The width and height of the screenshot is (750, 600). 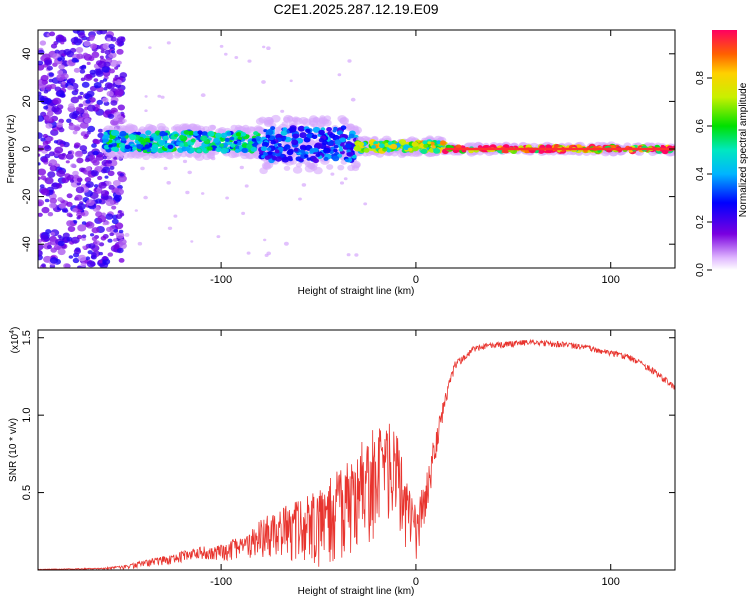 What do you see at coordinates (355, 9) in the screenshot?
I see `figure-title: C2E1.2025.287.12.19.E09` at bounding box center [355, 9].